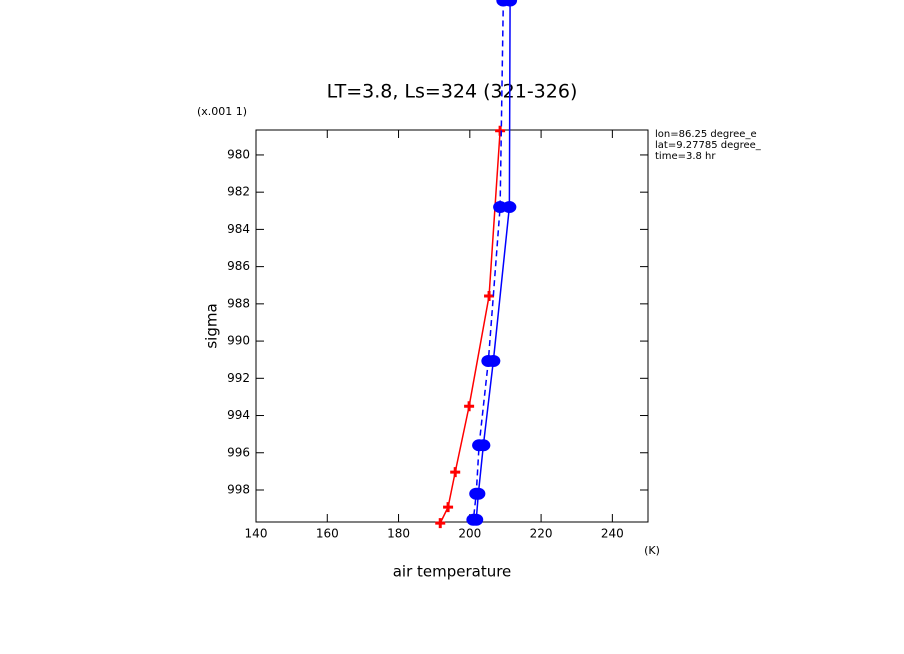 Image resolution: width=904 pixels, height=654 pixels. Describe the element at coordinates (452, 92) in the screenshot. I see `chart-title: LT=3.8, Ls=324 (321-326)` at that location.